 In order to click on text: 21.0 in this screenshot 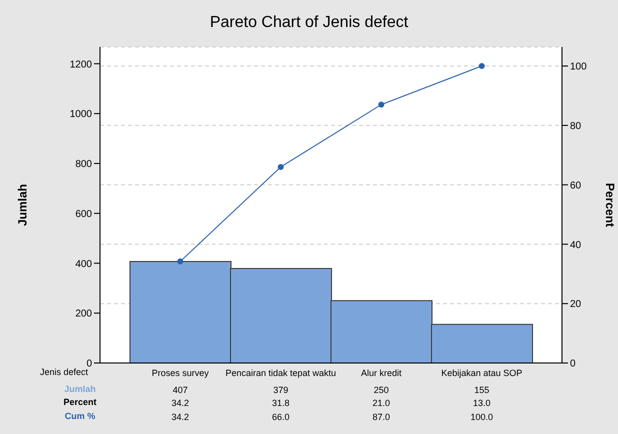, I will do `click(381, 403)`.